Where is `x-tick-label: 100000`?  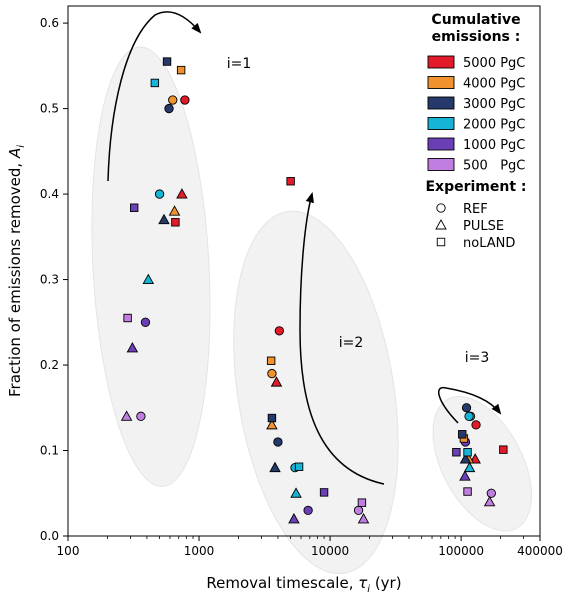 x-tick-label: 100000 is located at coordinates (461, 551).